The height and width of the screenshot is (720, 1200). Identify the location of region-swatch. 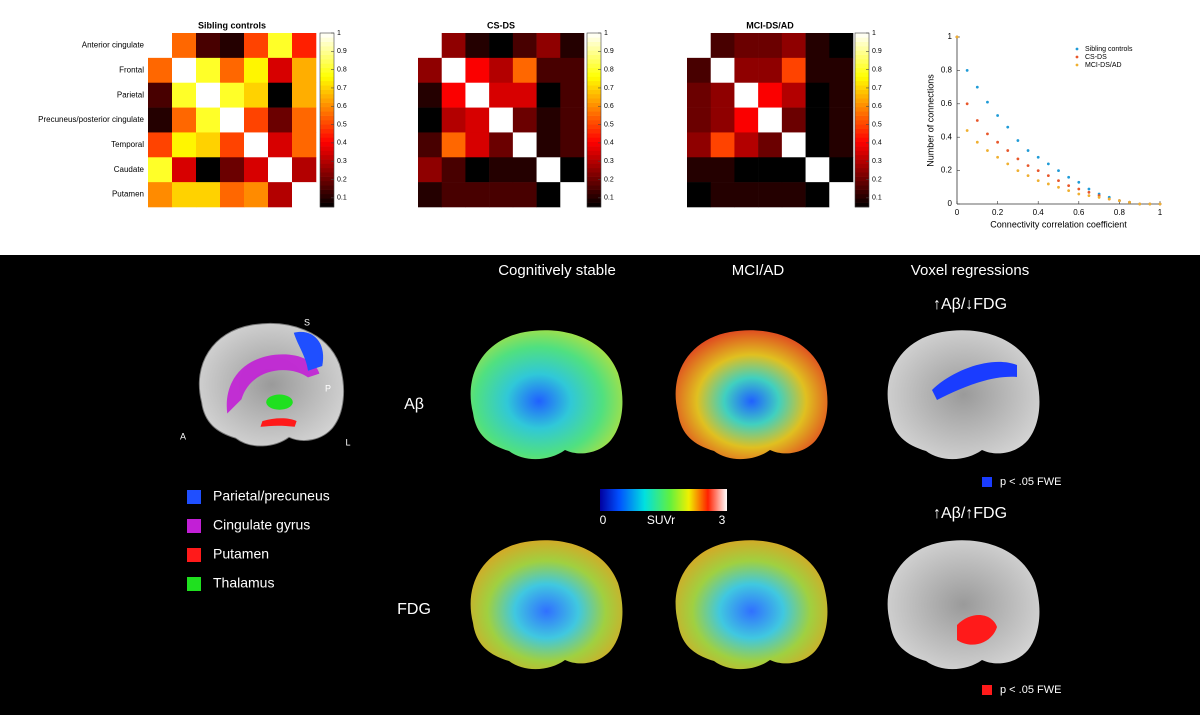
(194, 526).